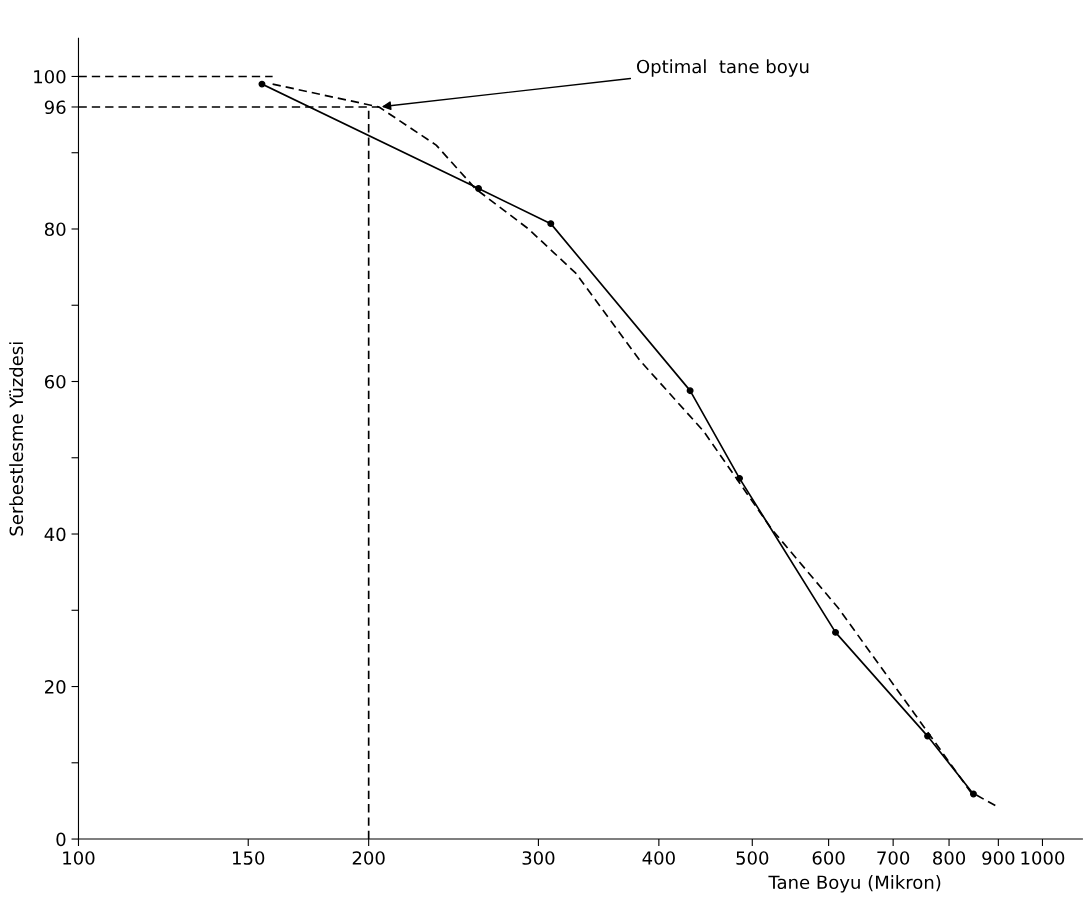  I want to click on x-tick-label: 300, so click(538, 858).